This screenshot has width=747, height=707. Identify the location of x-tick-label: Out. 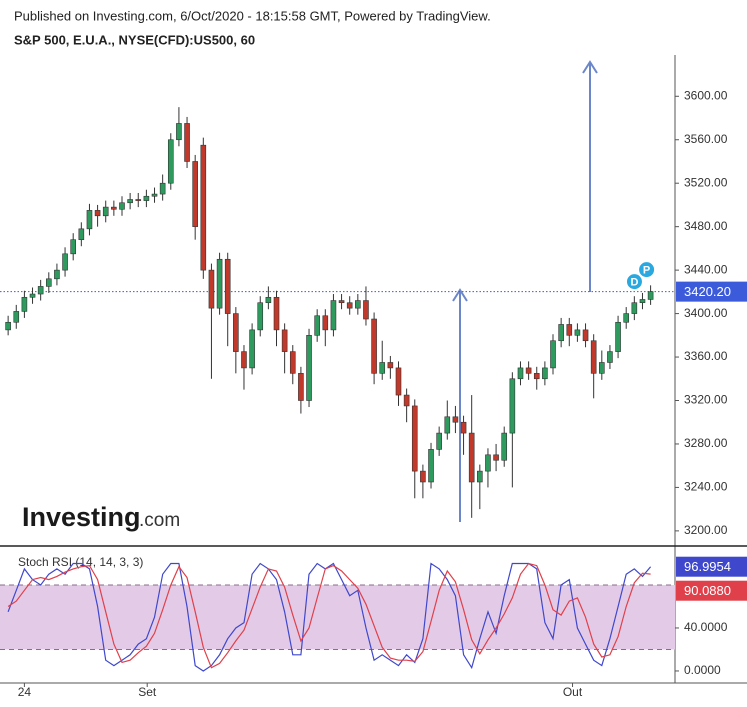
(573, 692).